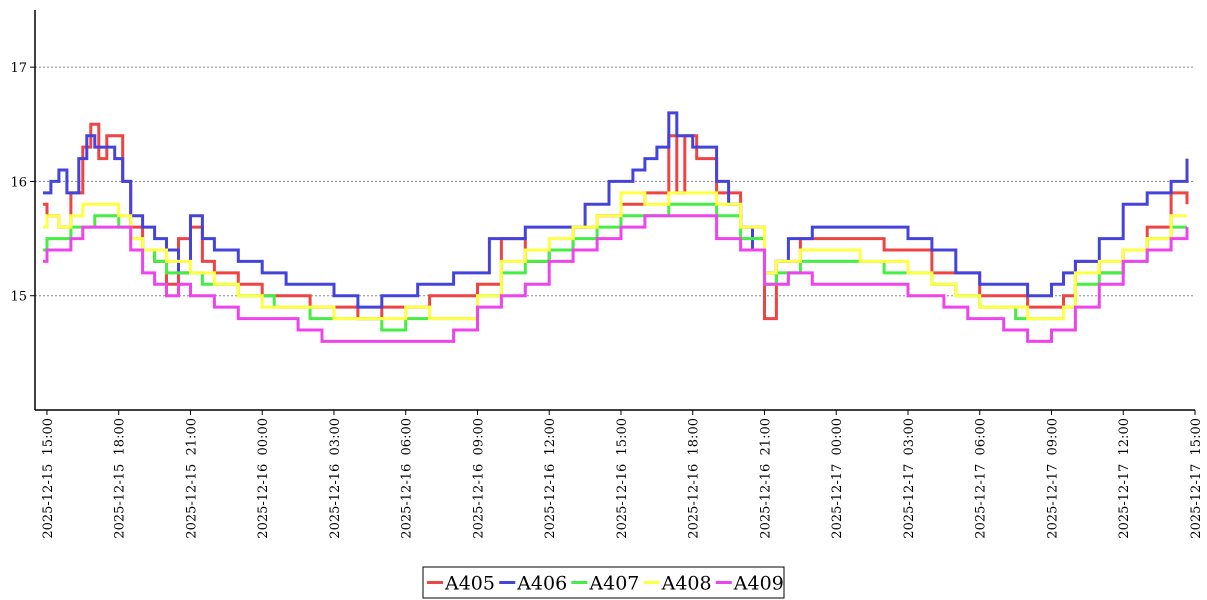  Describe the element at coordinates (191, 478) in the screenshot. I see `x-tick-label: 2025-12-15 21:00` at that location.